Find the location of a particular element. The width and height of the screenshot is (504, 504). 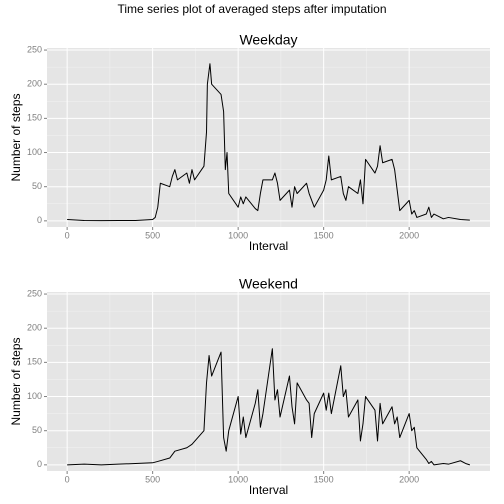

panel-title: Weekday is located at coordinates (268, 40).